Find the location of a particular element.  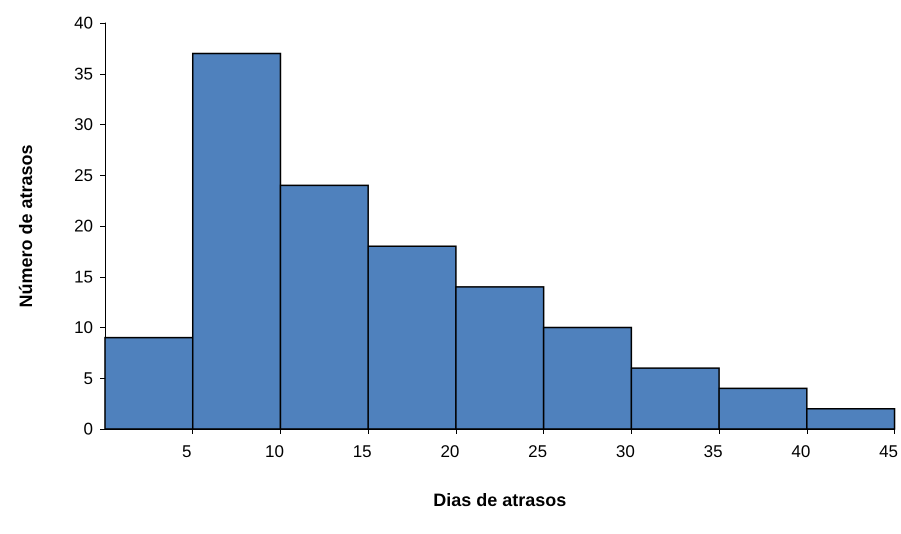

x-tick-label: 15 is located at coordinates (362, 451).